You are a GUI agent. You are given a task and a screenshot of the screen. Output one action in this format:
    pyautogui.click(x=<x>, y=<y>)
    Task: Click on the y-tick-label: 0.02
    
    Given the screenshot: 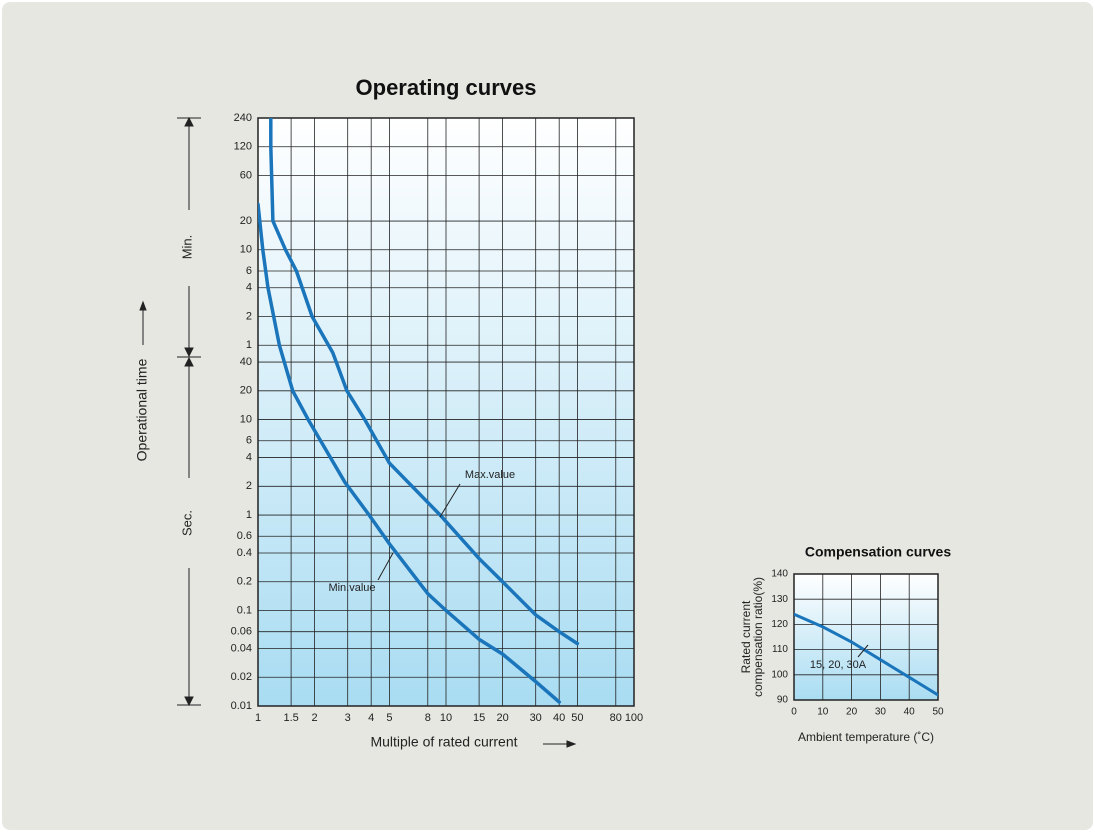 What is the action you would take?
    pyautogui.click(x=241, y=677)
    